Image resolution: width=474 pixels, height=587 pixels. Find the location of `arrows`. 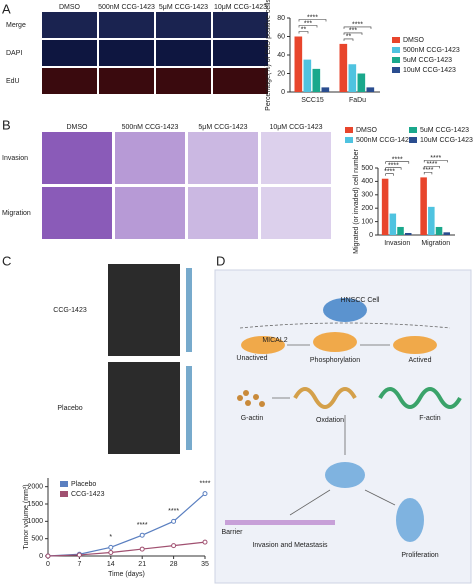

arrows is located at coordinates (345, 419).